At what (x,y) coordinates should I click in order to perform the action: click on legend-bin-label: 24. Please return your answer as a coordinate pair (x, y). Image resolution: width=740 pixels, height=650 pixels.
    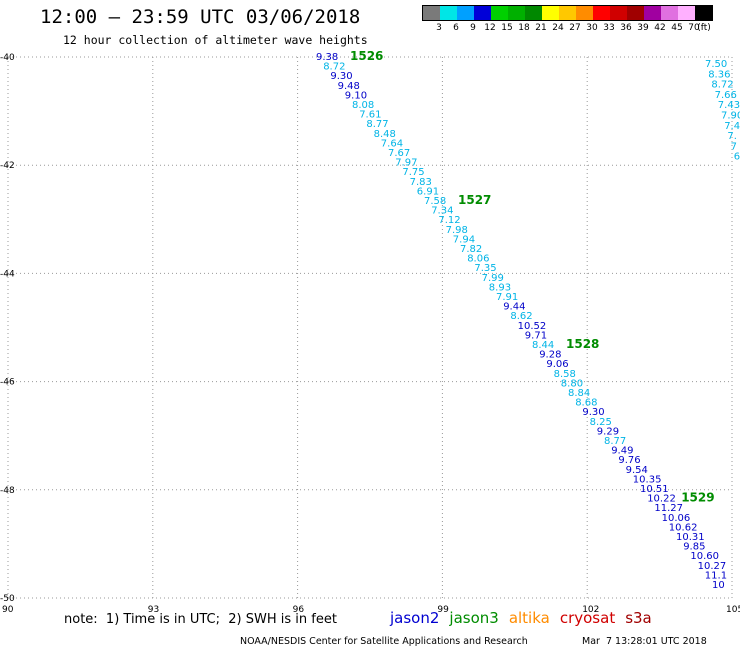
    Looking at the image, I should click on (558, 28).